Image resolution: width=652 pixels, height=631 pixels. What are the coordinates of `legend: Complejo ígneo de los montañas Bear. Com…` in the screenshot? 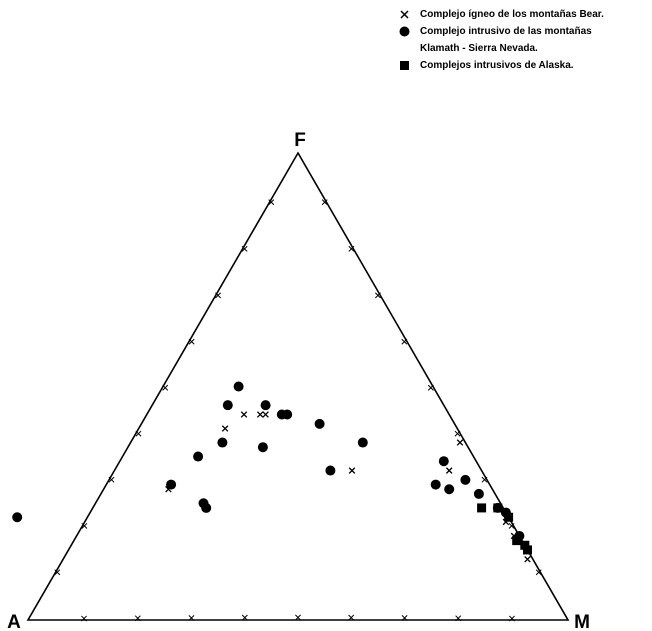 It's located at (519, 40).